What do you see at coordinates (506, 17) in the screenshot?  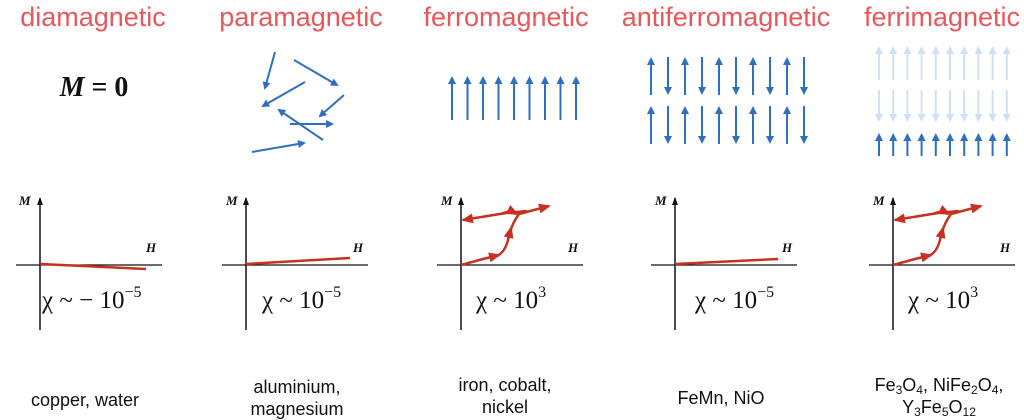 I see `title-ferromagnetic: ferromagnetic` at bounding box center [506, 17].